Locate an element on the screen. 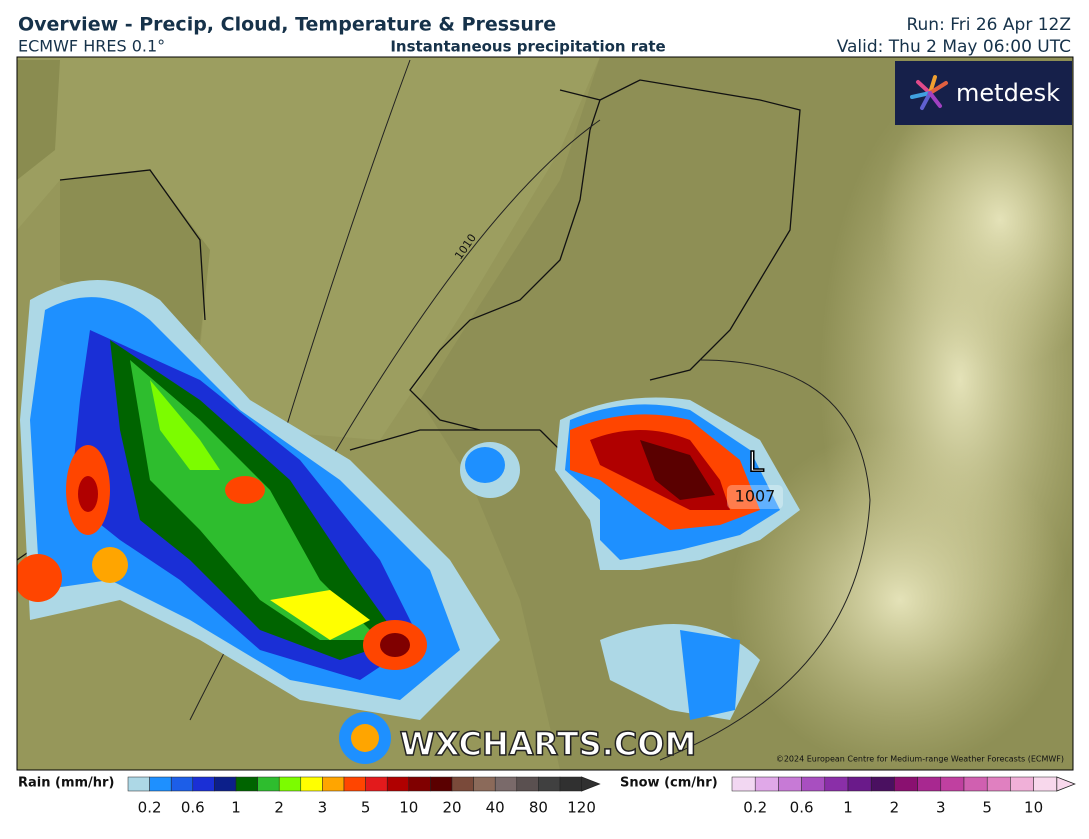 Image resolution: width=1089 pixels, height=839 pixels. brand-logo is located at coordinates (929, 92).